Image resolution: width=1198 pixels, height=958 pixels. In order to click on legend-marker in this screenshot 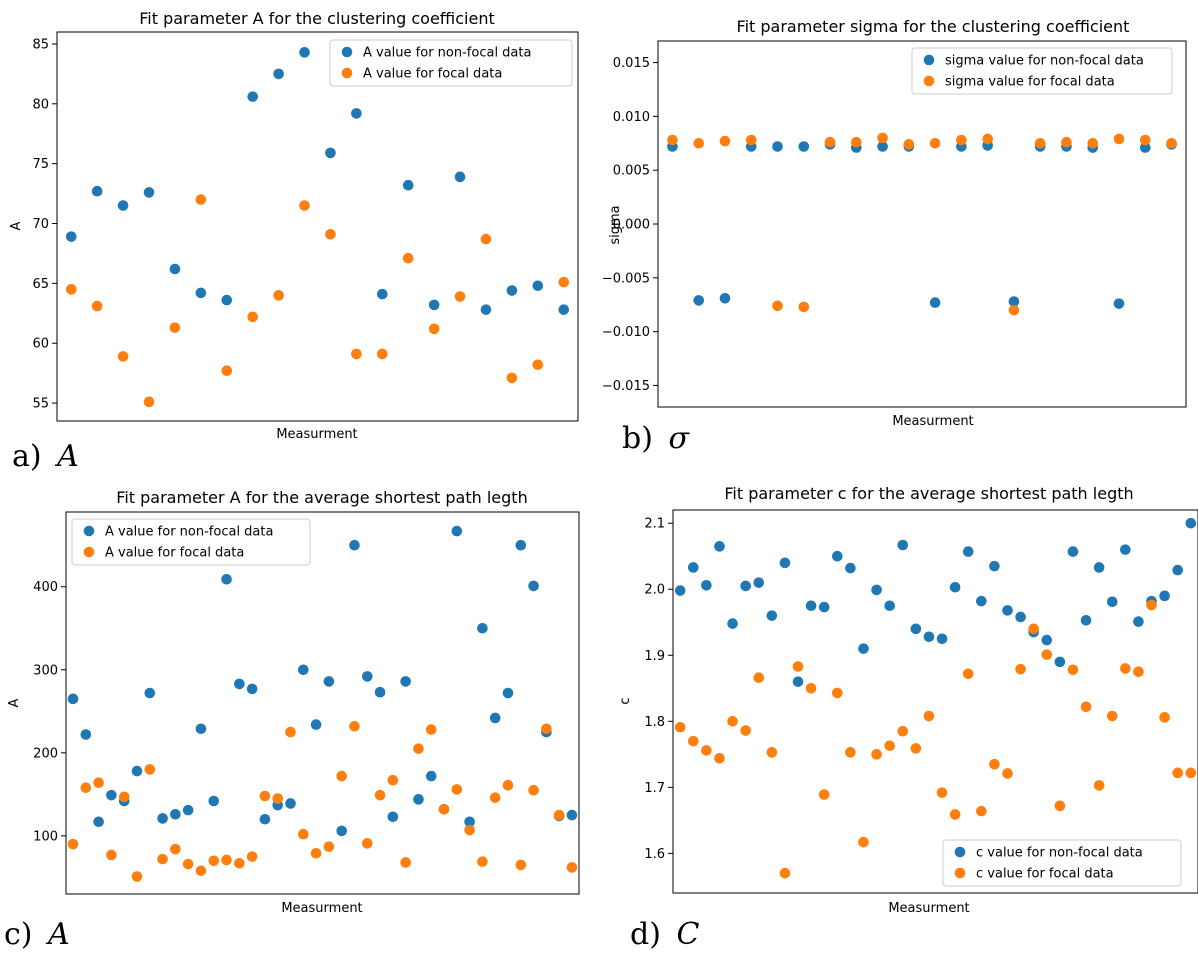, I will do `click(89, 552)`.